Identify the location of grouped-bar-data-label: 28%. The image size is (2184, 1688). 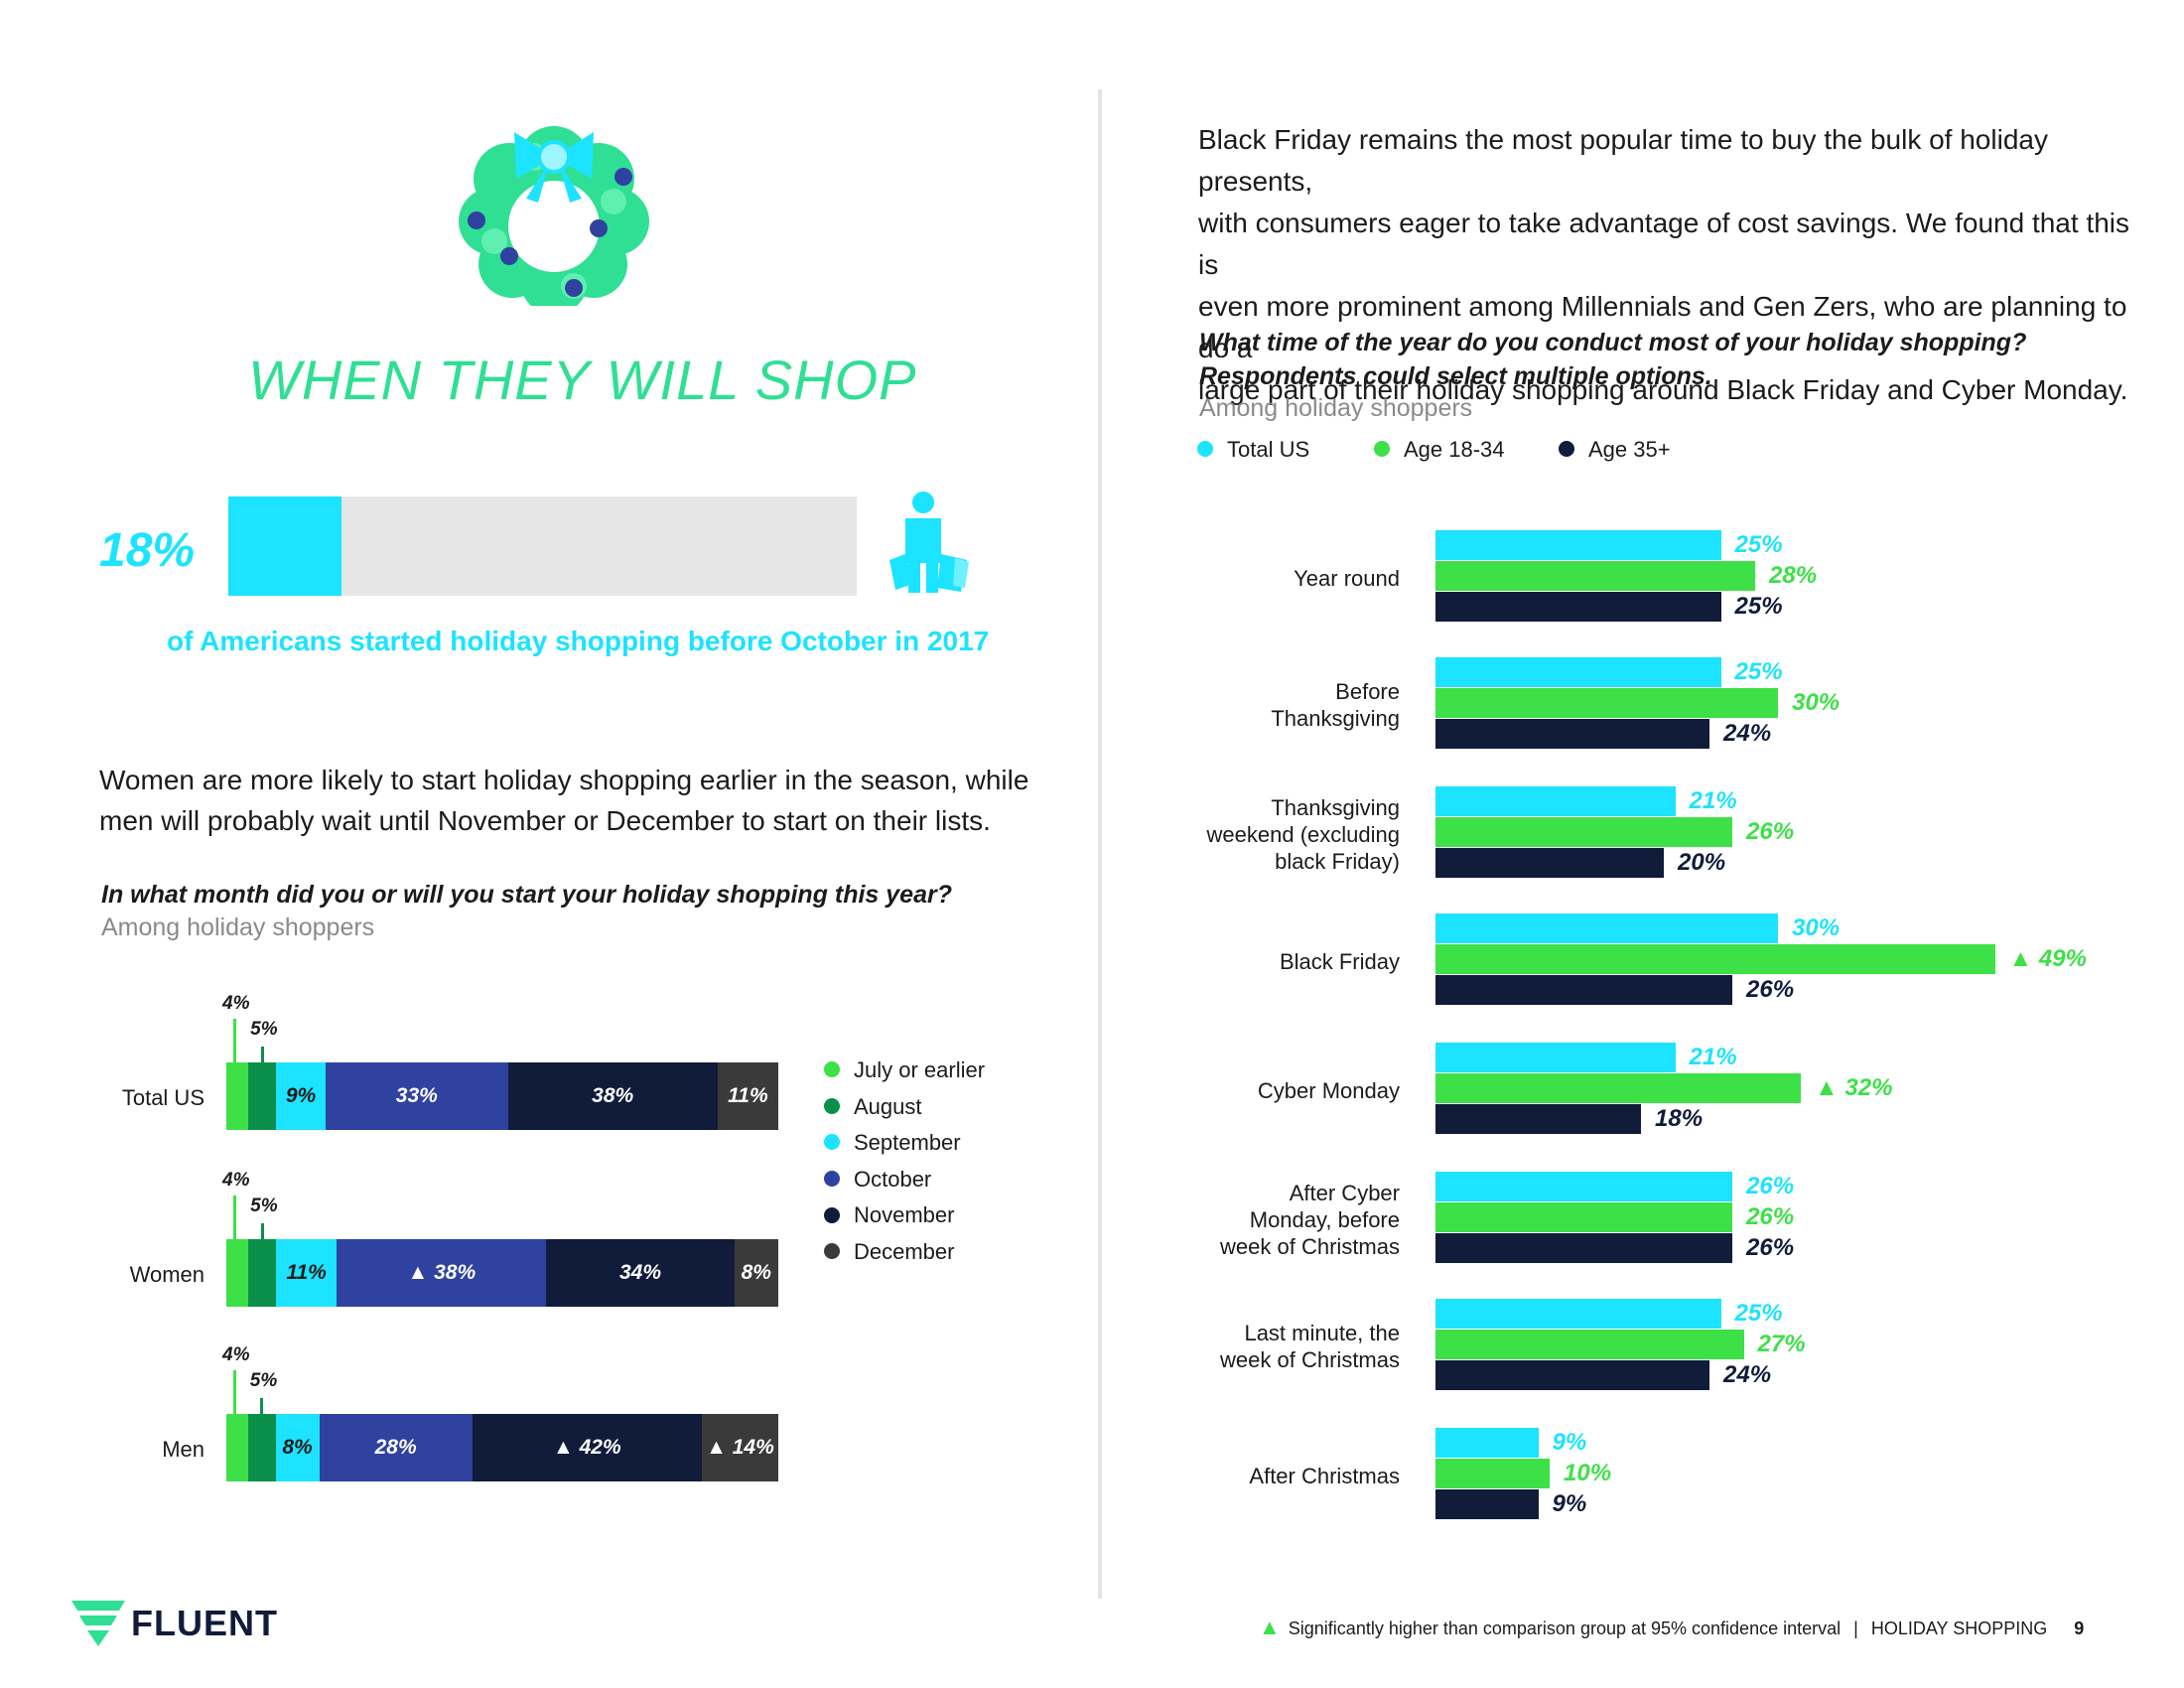
(1793, 575).